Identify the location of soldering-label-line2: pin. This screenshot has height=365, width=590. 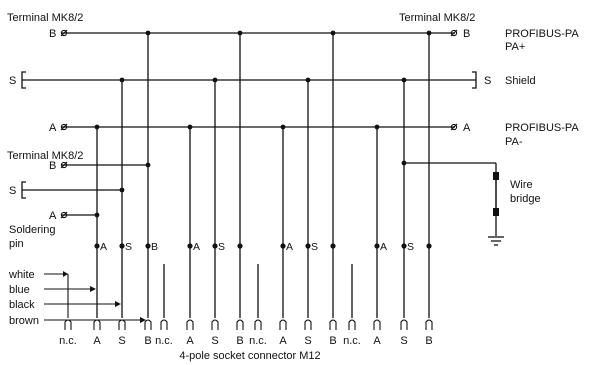
(16, 244).